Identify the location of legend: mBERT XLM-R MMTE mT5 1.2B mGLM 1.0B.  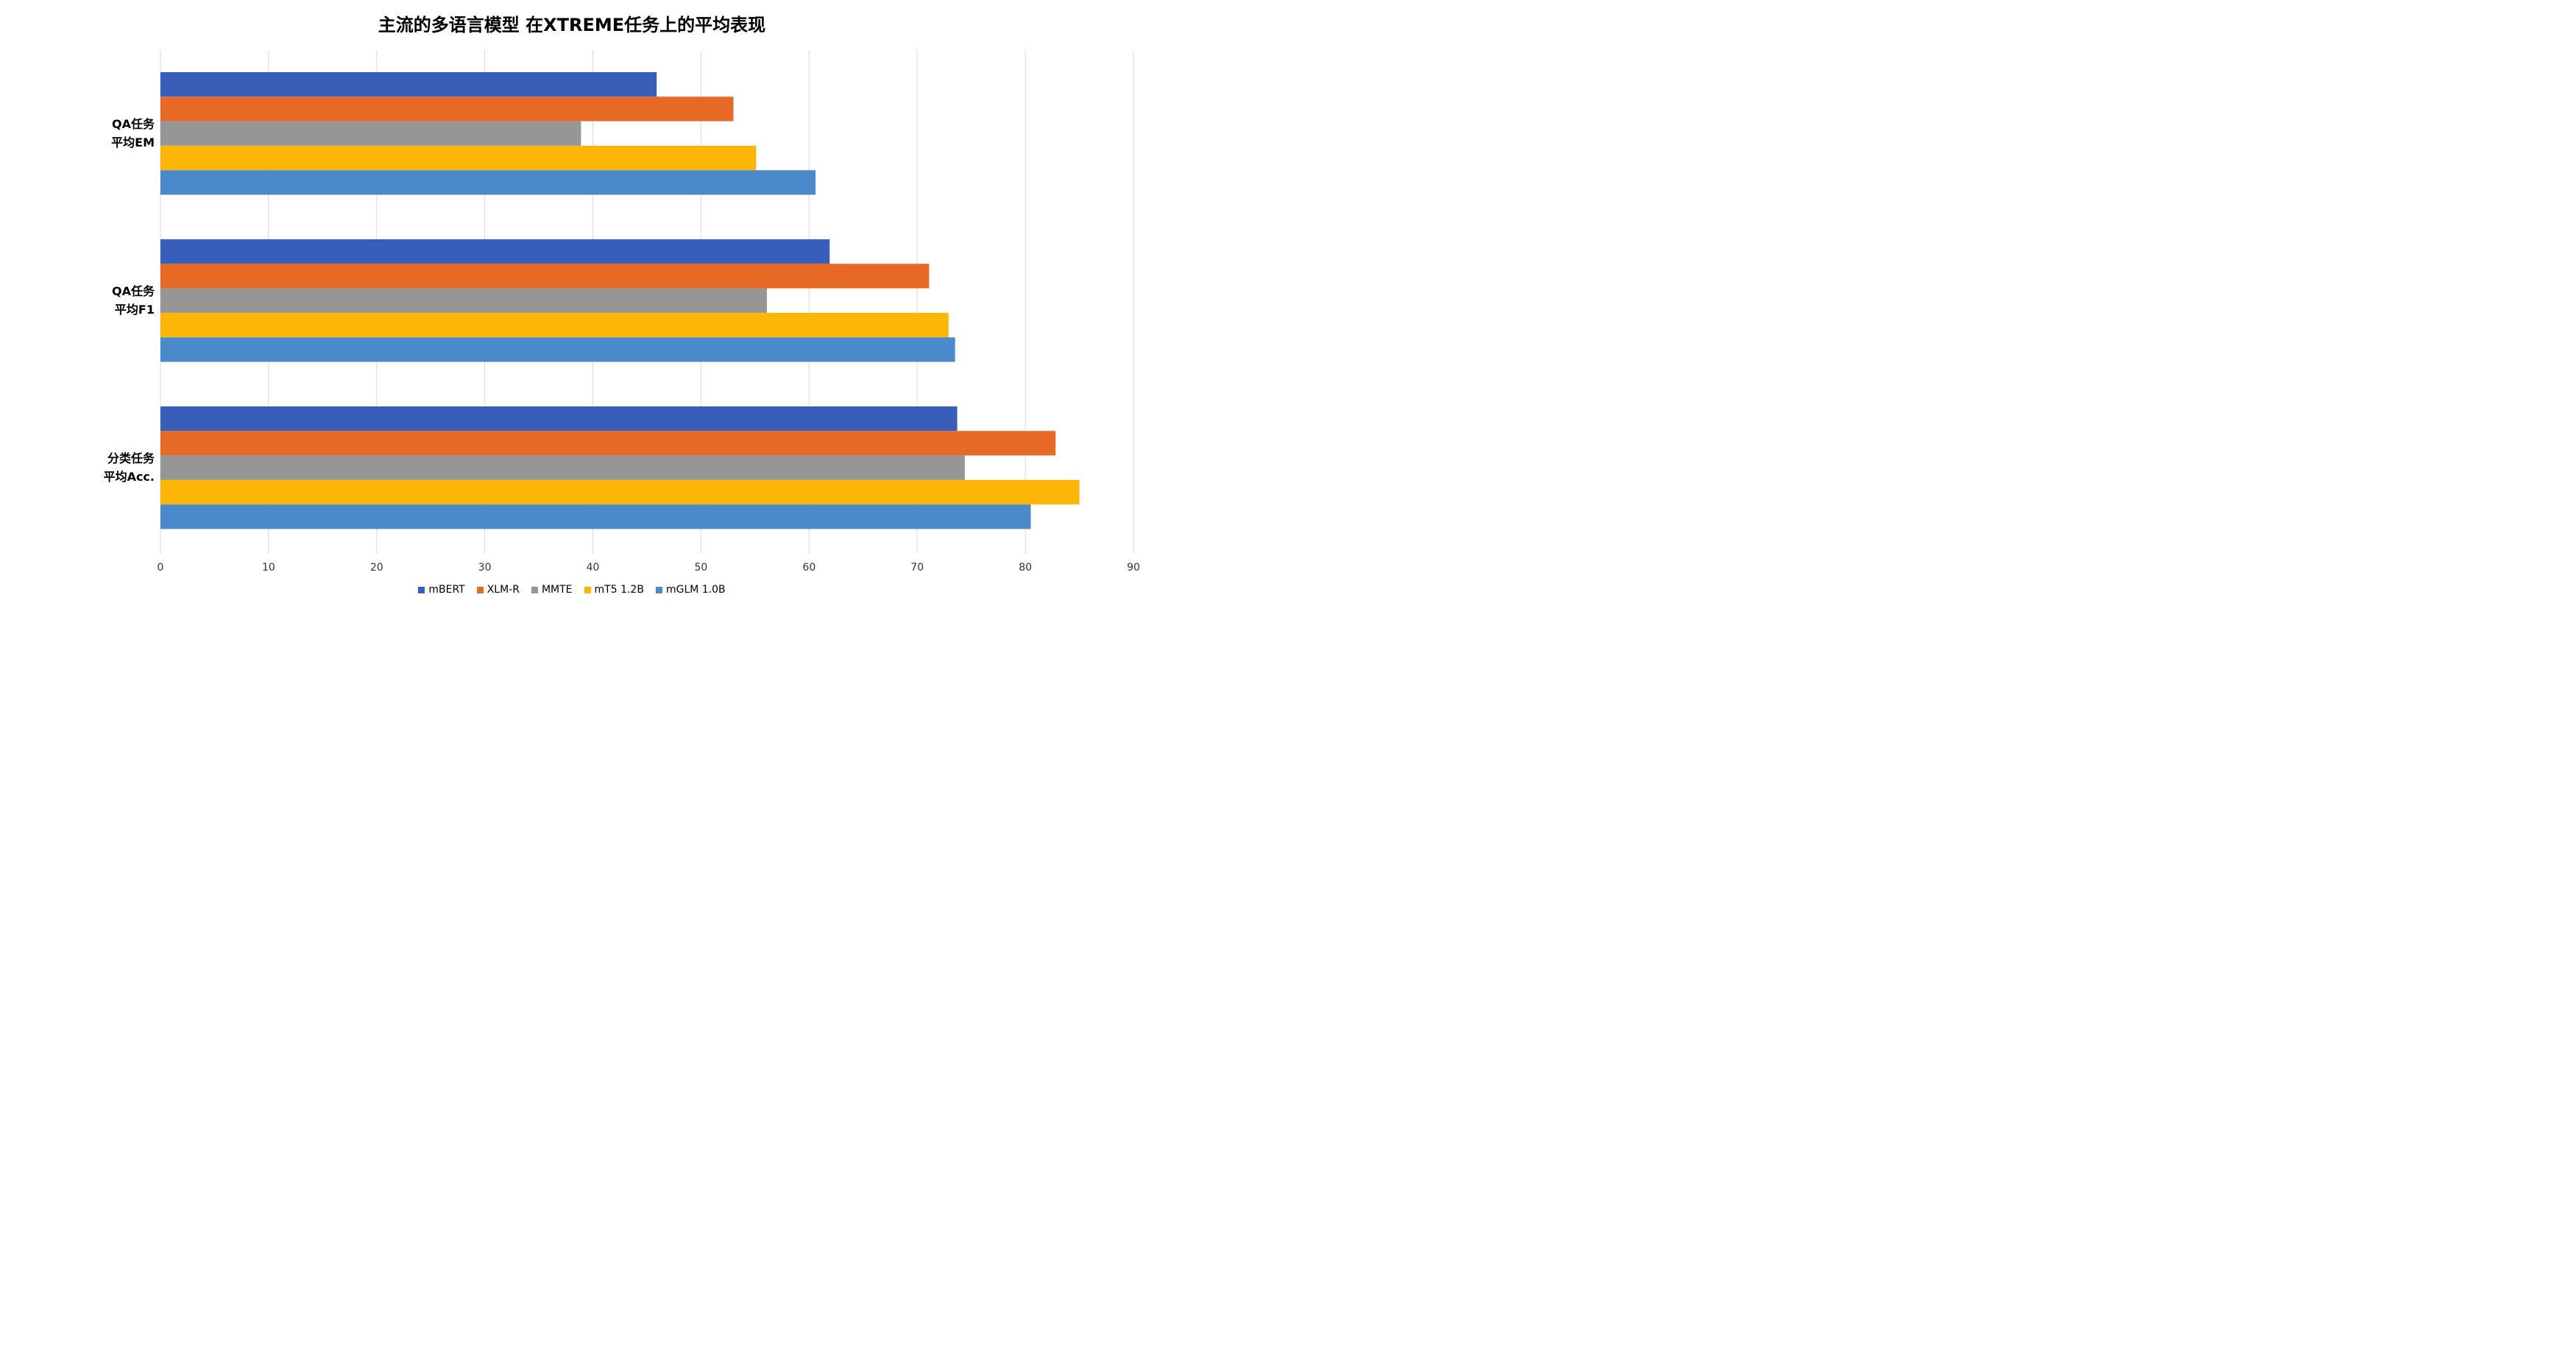
(572, 590).